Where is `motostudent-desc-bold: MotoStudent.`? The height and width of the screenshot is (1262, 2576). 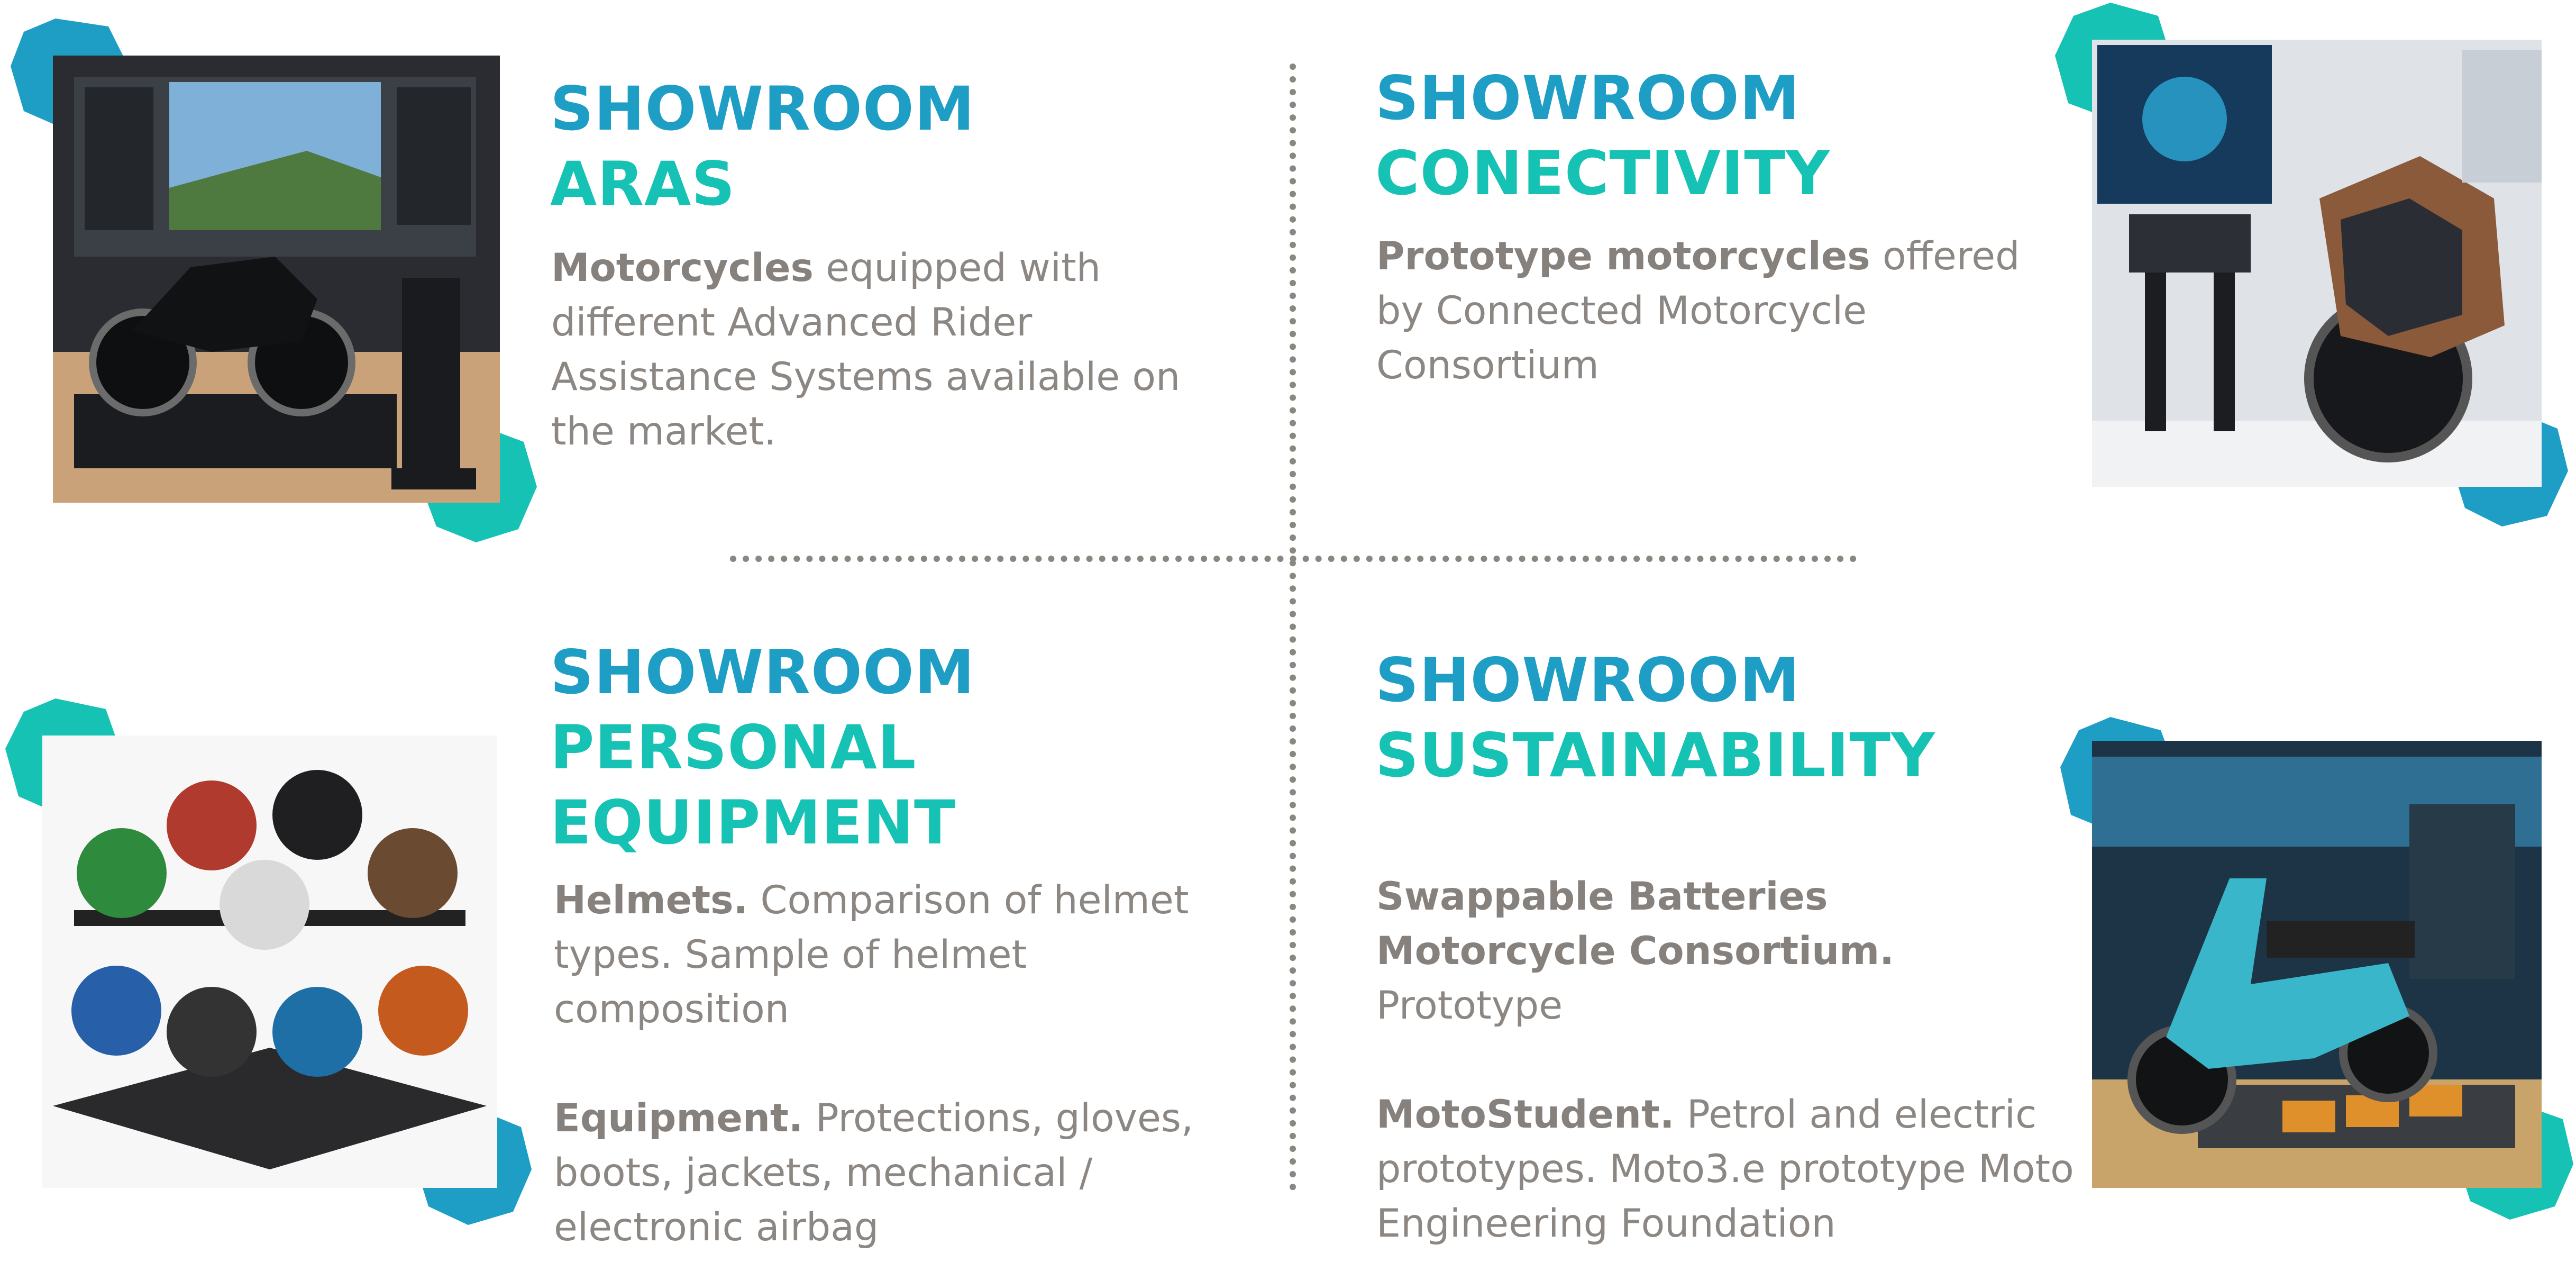
motostudent-desc-bold: MotoStudent. is located at coordinates (1525, 1114).